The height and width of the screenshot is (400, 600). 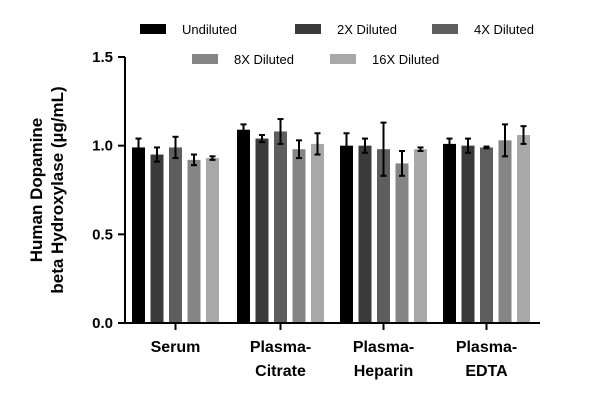 What do you see at coordinates (176, 347) in the screenshot?
I see `x-category-label: Serum` at bounding box center [176, 347].